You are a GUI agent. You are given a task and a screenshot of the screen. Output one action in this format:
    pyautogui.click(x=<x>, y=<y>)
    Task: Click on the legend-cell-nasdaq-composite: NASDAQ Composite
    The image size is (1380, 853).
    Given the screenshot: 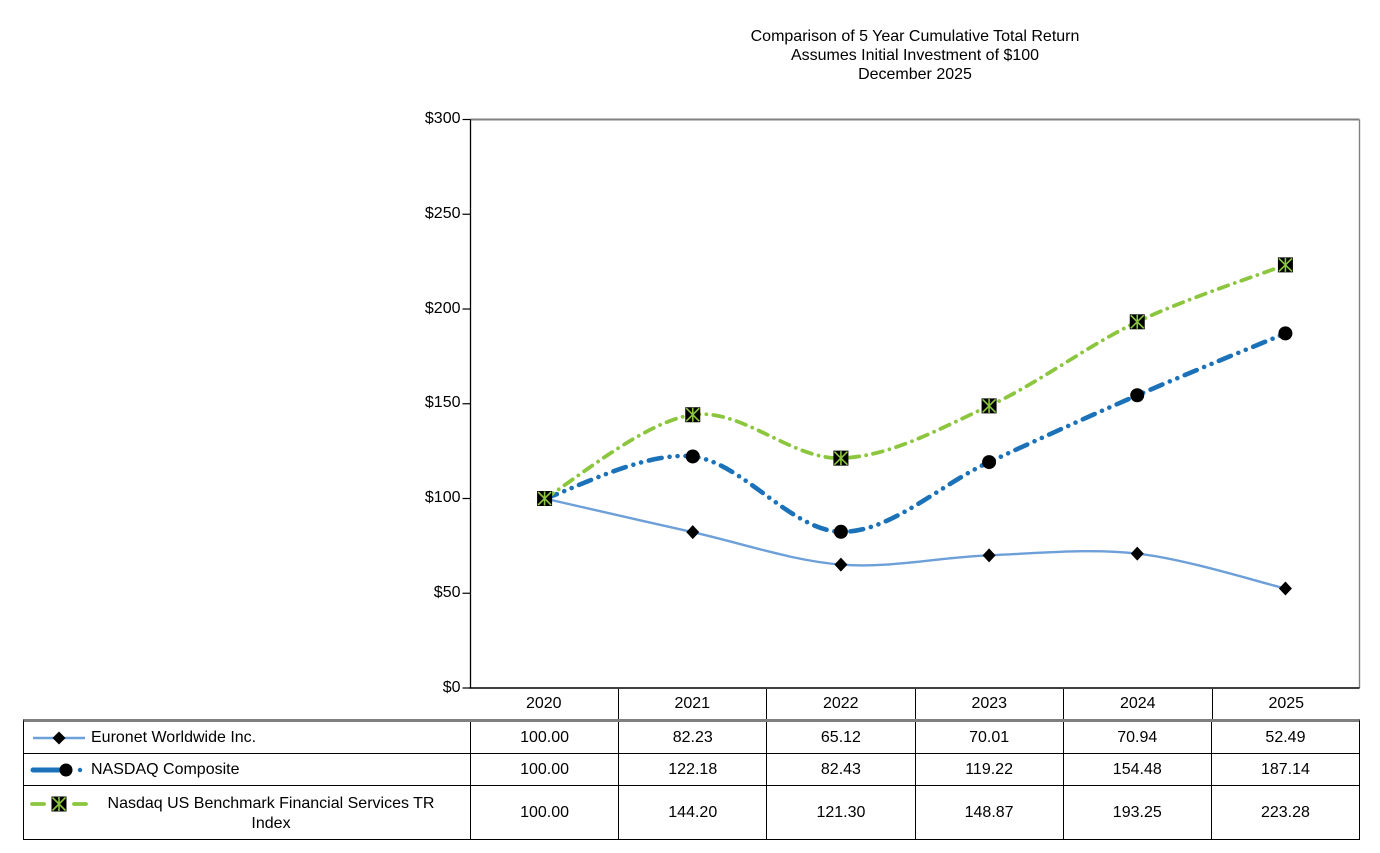 What is the action you would take?
    pyautogui.click(x=247, y=769)
    